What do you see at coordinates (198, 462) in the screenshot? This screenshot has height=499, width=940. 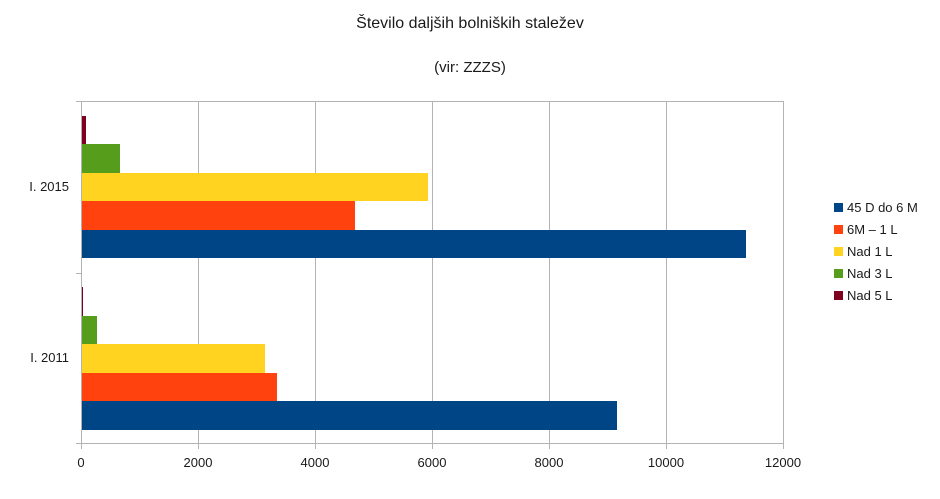 I see `x-tick-label: 2000` at bounding box center [198, 462].